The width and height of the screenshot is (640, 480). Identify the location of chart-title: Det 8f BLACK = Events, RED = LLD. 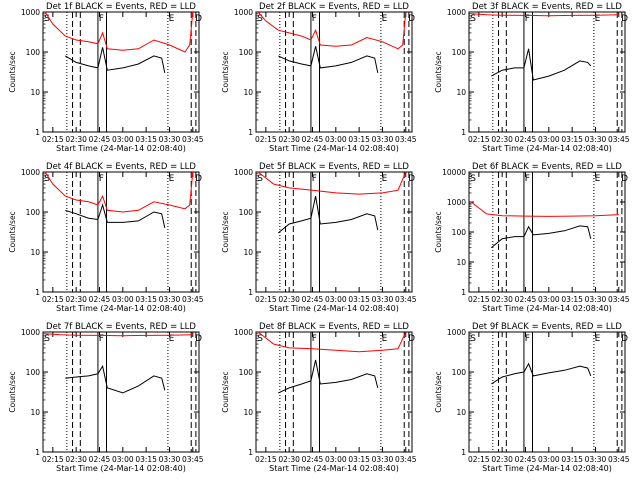
(334, 327).